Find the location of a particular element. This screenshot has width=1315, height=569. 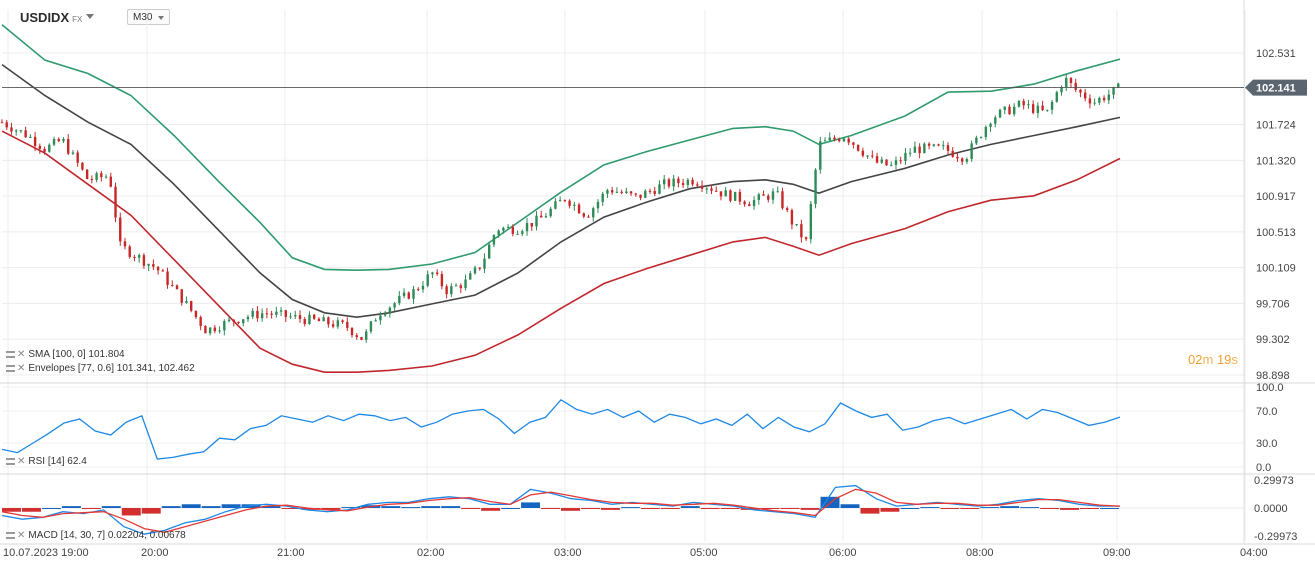

time-tick-label: 10.07.2023 19:00 is located at coordinates (46, 553).